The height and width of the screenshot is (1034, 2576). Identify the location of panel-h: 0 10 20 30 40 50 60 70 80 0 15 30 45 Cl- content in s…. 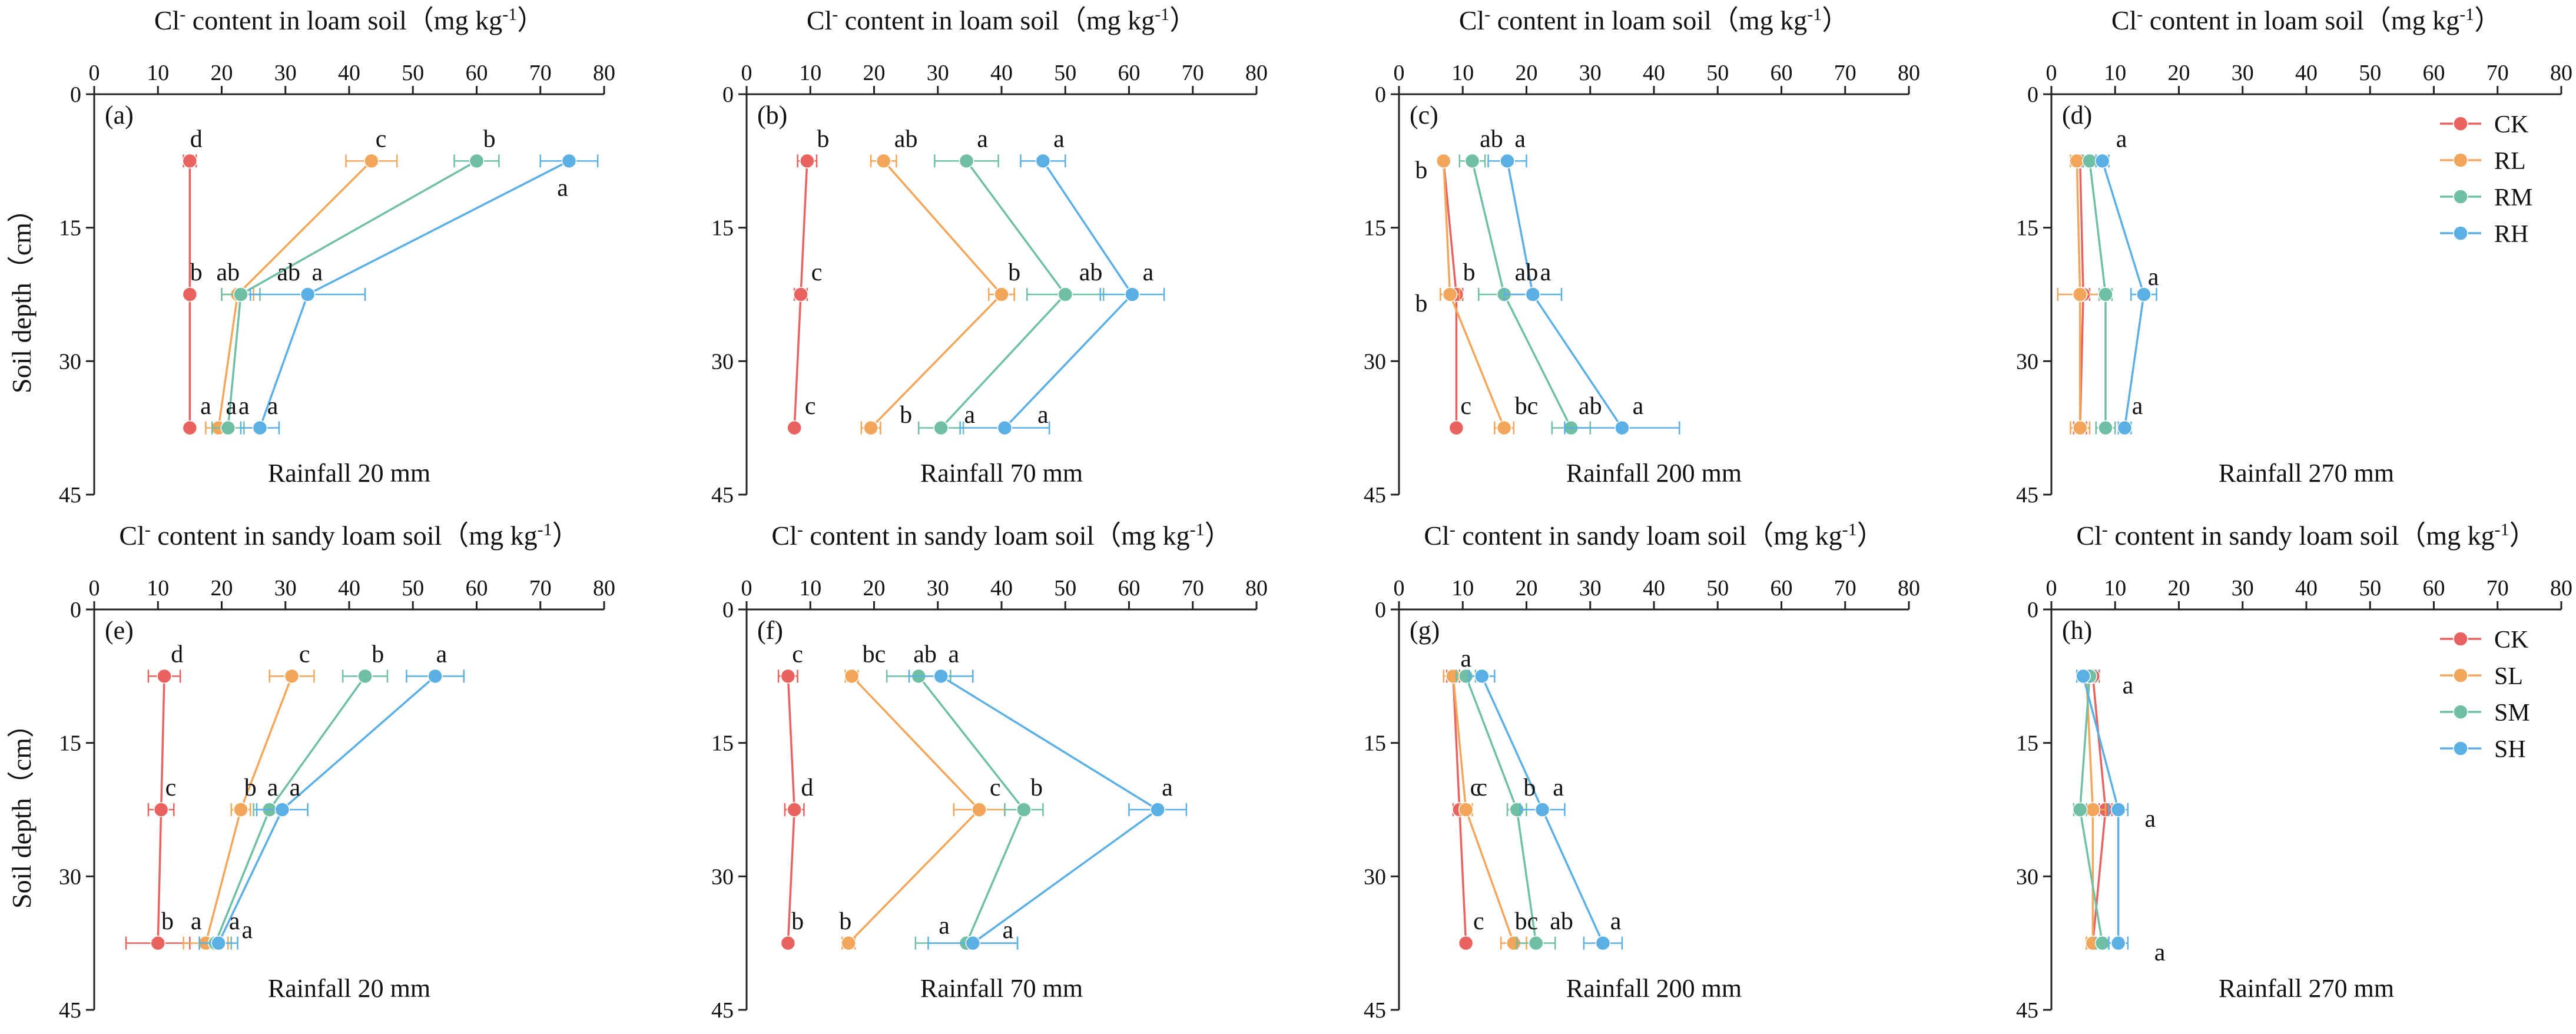
(2294, 771).